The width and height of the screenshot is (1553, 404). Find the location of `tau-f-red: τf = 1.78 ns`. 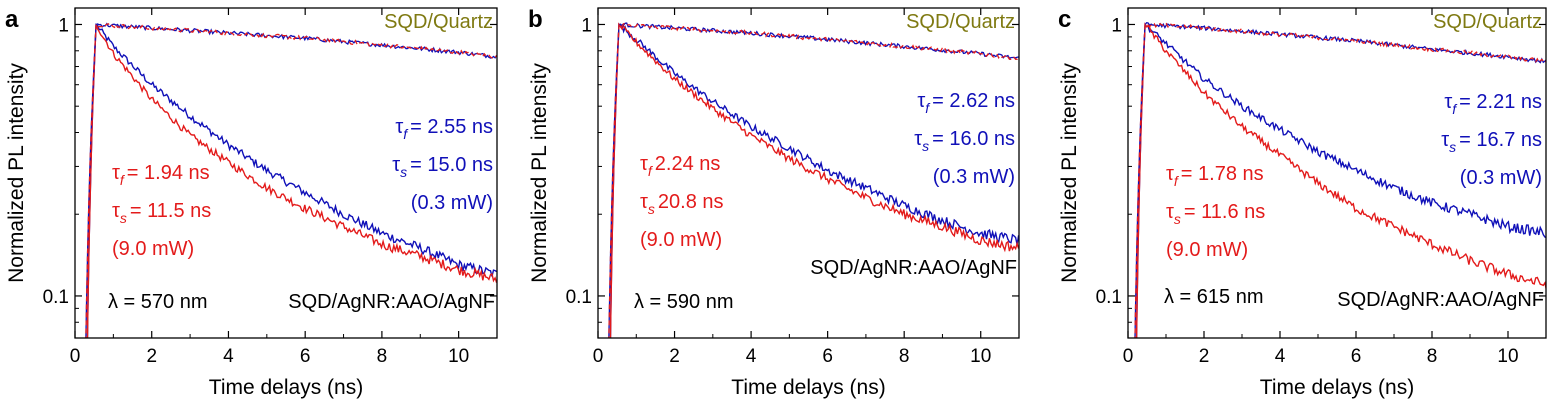

tau-f-red: τf = 1.78 ns is located at coordinates (1215, 176).